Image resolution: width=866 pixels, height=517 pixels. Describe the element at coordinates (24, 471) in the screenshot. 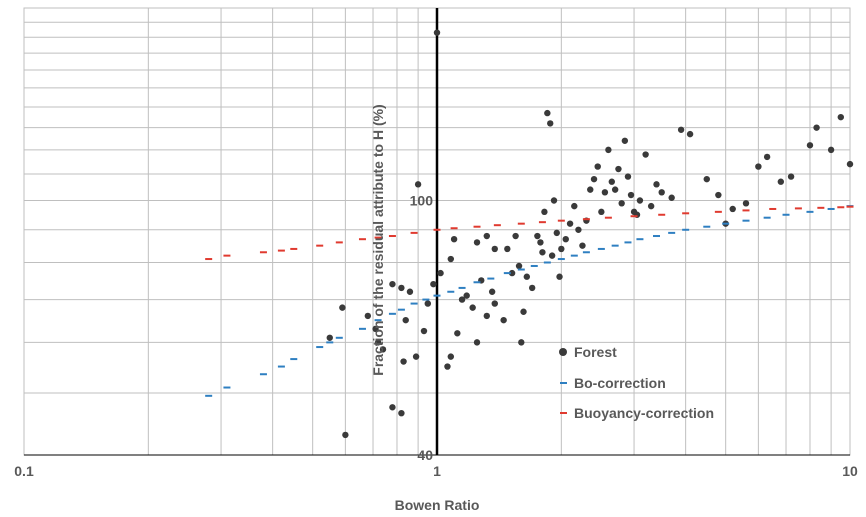

I see `x-tick-label: 0.1` at that location.